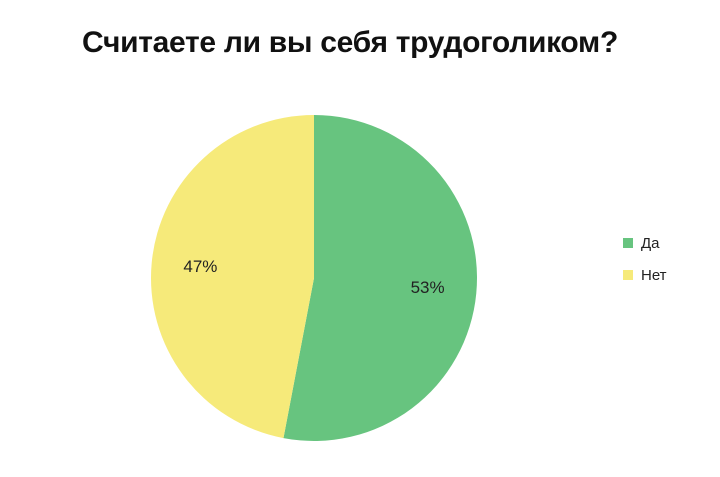 This screenshot has width=720, height=477. I want to click on legend-swatch-net, so click(628, 275).